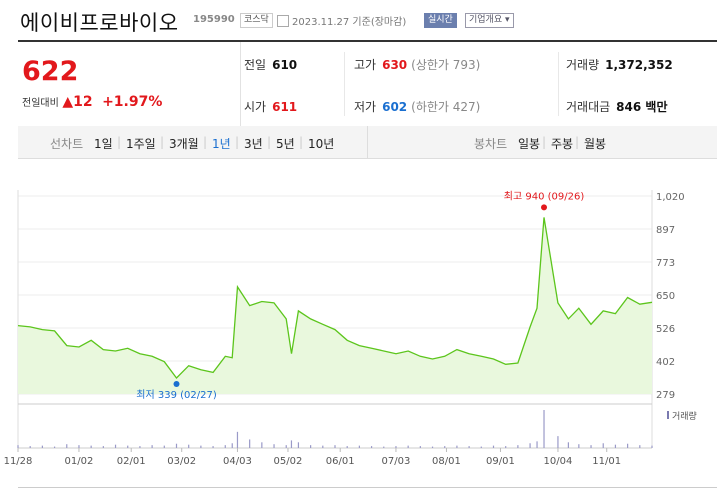 The width and height of the screenshot is (717, 489). I want to click on x-tick-label: 09/01, so click(500, 461).